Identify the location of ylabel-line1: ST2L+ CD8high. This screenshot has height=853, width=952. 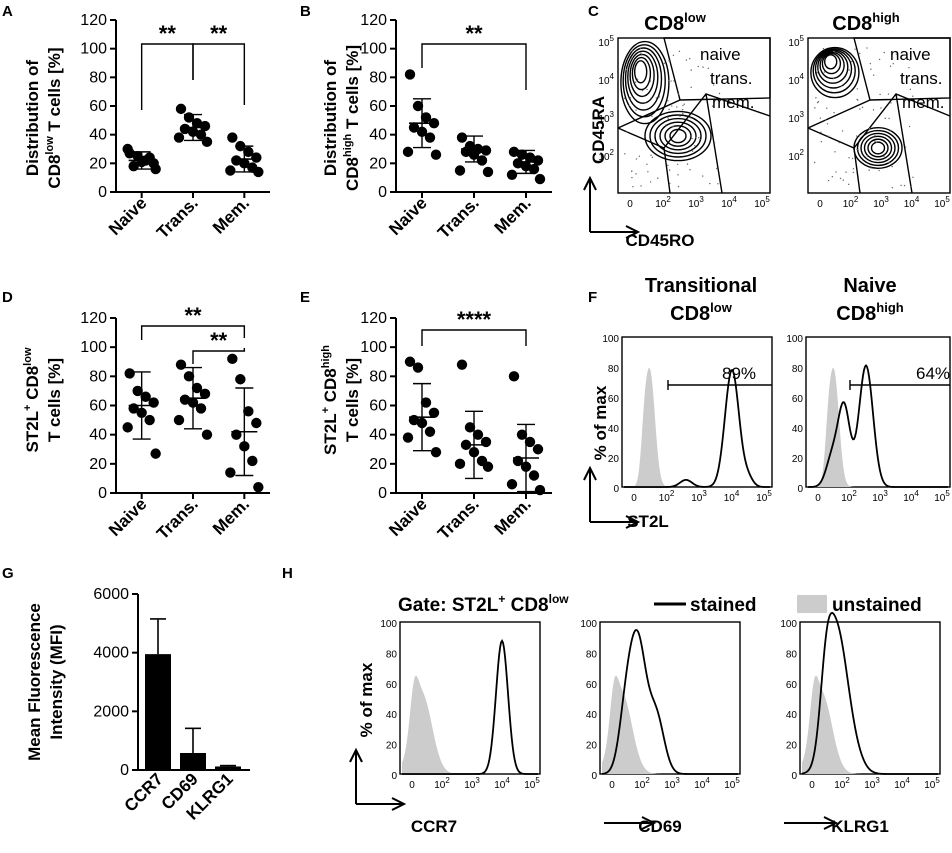
(330, 400).